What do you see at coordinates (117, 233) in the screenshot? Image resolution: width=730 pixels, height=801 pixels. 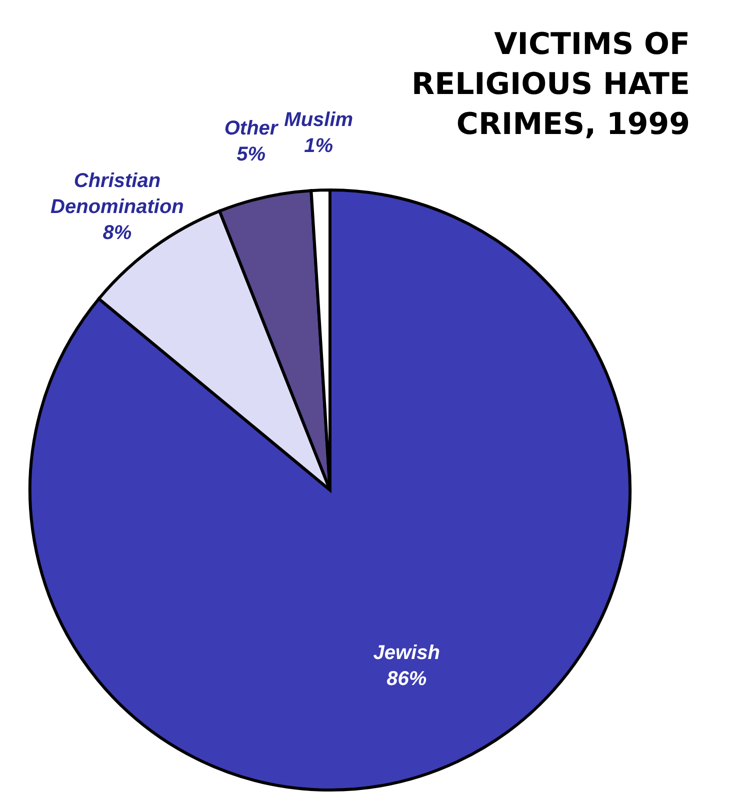 I see `data-label: 8%` at bounding box center [117, 233].